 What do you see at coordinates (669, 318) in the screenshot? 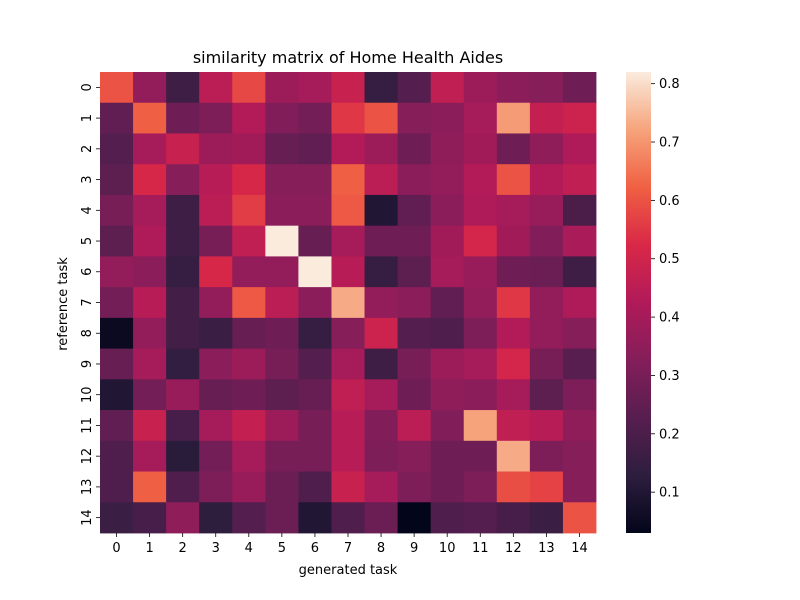
I see `colorbar-tick-label: 0.4` at bounding box center [669, 318].